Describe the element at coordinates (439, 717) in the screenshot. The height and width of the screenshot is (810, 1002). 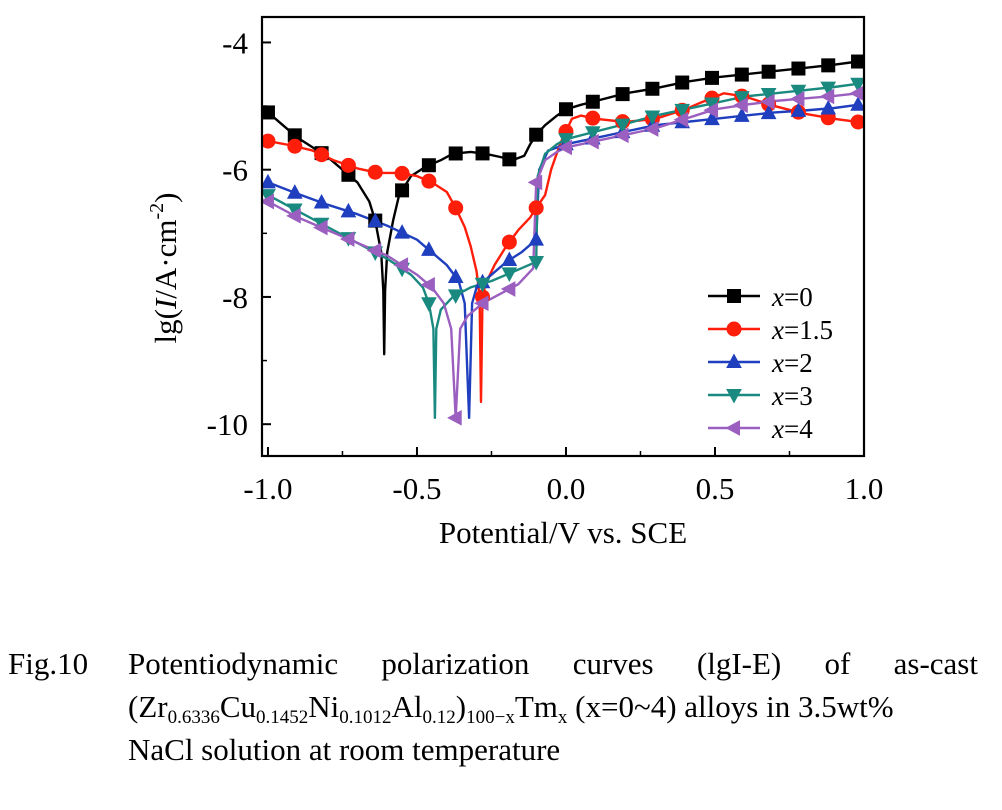
I see `formula-subscript: 0.12` at that location.